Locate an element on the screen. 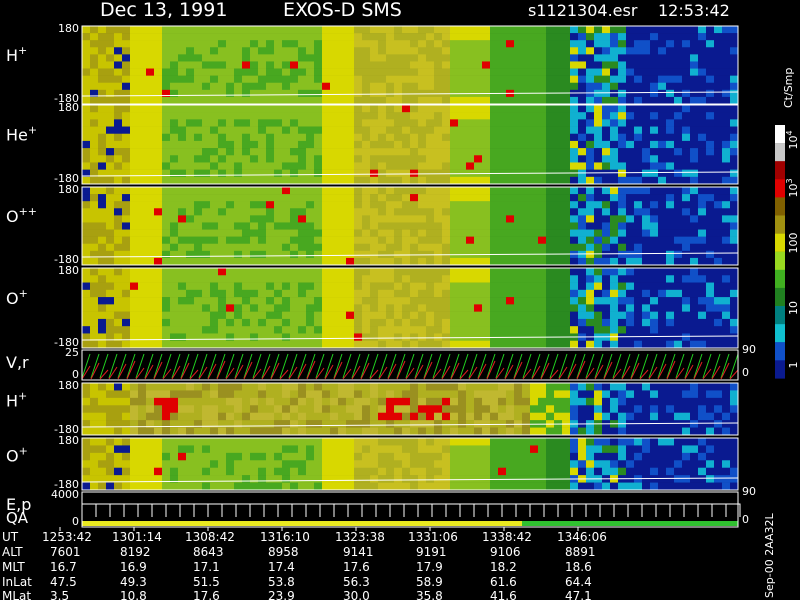 This screenshot has width=800, height=600. y-tick-label: 180 is located at coordinates (68, 28).